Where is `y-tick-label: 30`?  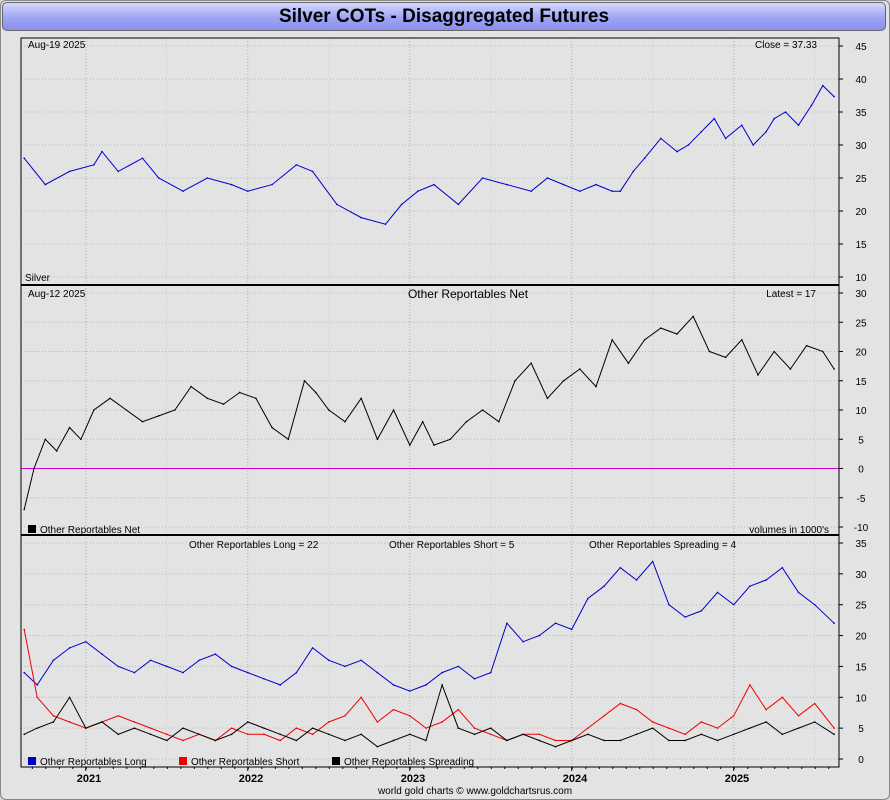 y-tick-label: 30 is located at coordinates (861, 575).